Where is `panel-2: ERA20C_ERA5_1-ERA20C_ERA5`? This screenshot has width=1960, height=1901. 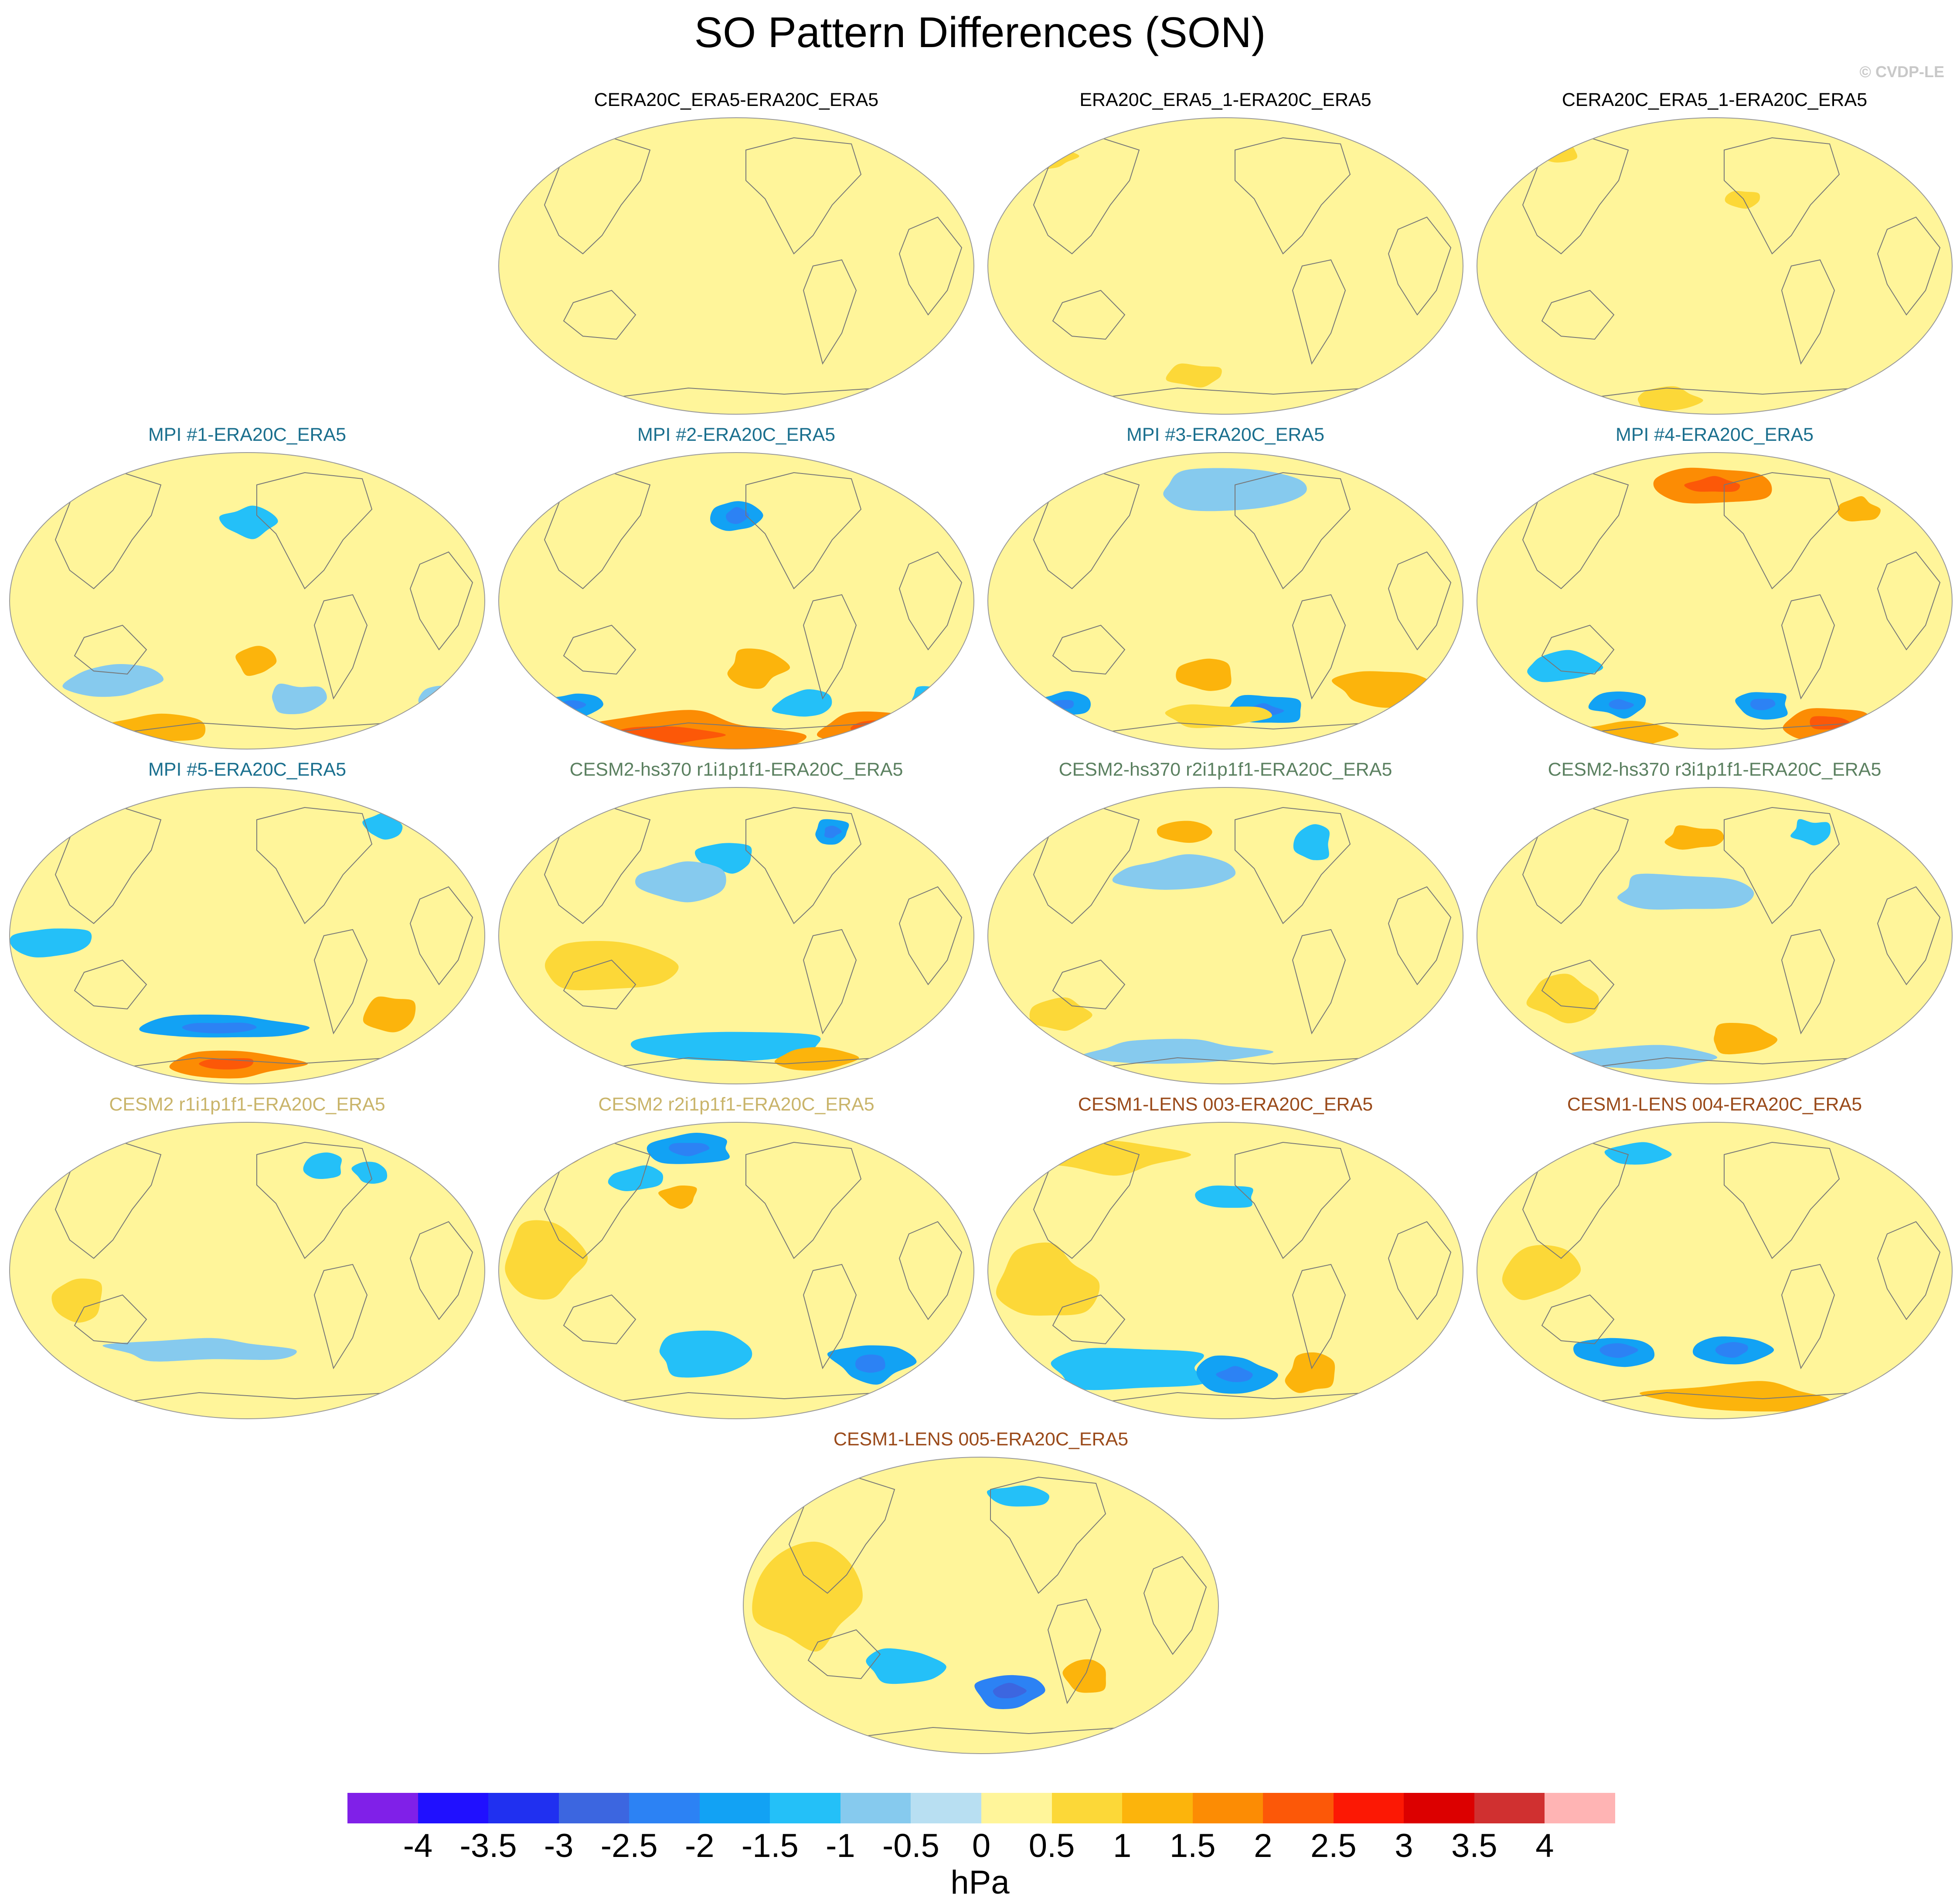 panel-2: ERA20C_ERA5_1-ERA20C_ERA5 is located at coordinates (1225, 254).